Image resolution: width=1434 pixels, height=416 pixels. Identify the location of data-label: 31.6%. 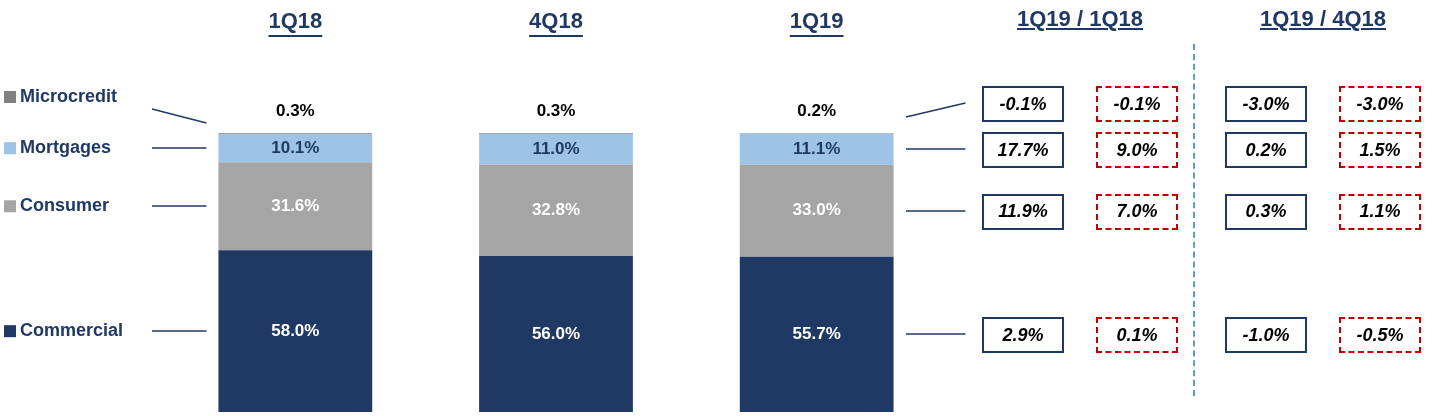
(295, 205).